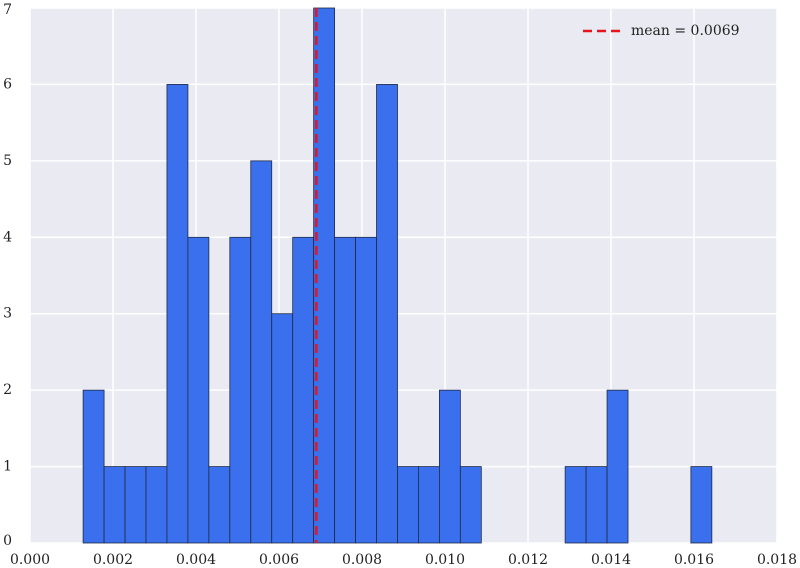  I want to click on y-tick-label: 0, so click(7, 541).